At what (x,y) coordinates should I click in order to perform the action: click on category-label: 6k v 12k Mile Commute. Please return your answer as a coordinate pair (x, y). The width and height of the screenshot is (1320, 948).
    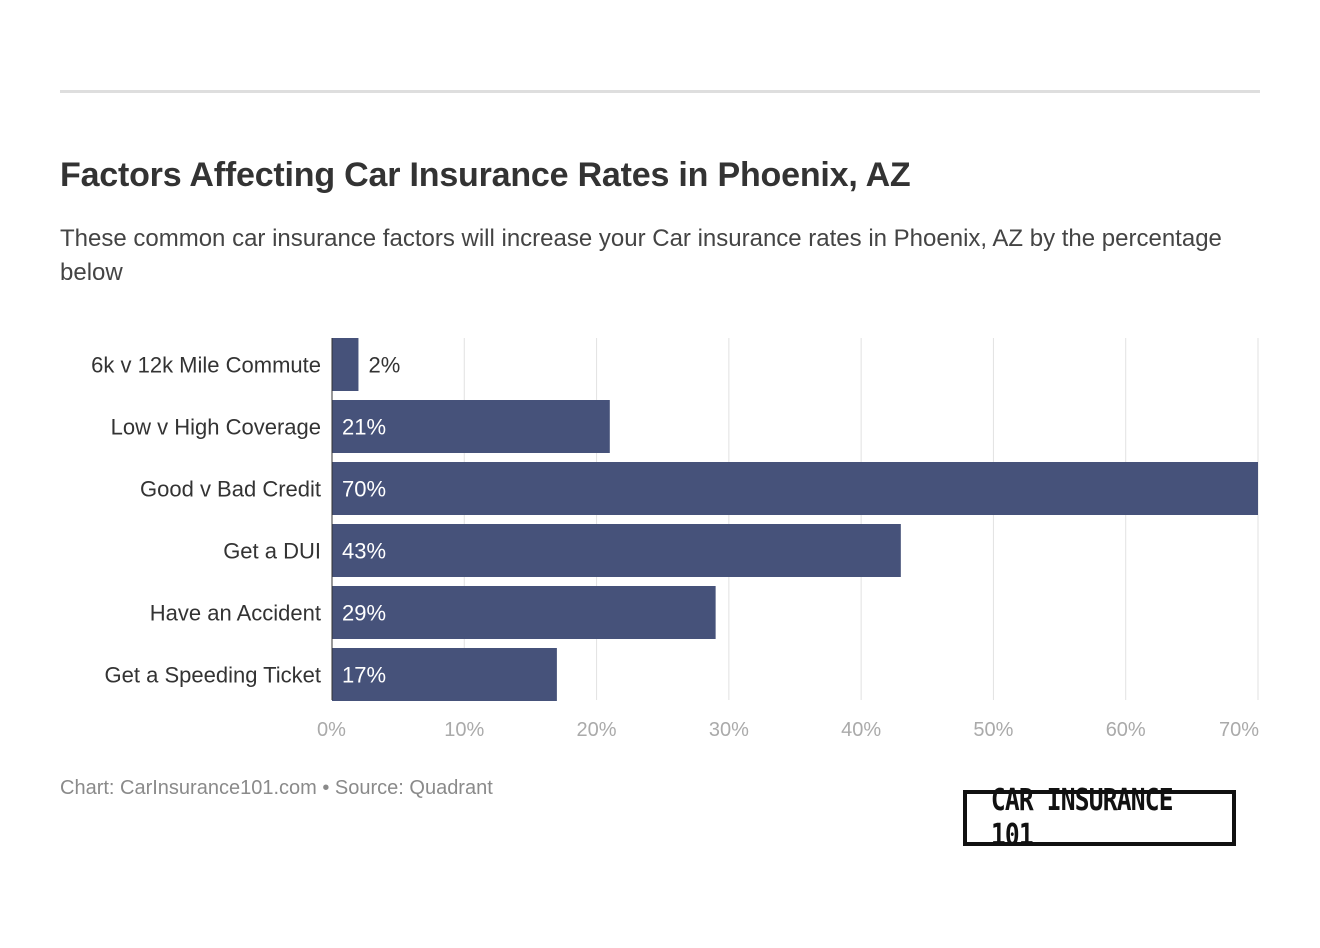
    Looking at the image, I should click on (206, 365).